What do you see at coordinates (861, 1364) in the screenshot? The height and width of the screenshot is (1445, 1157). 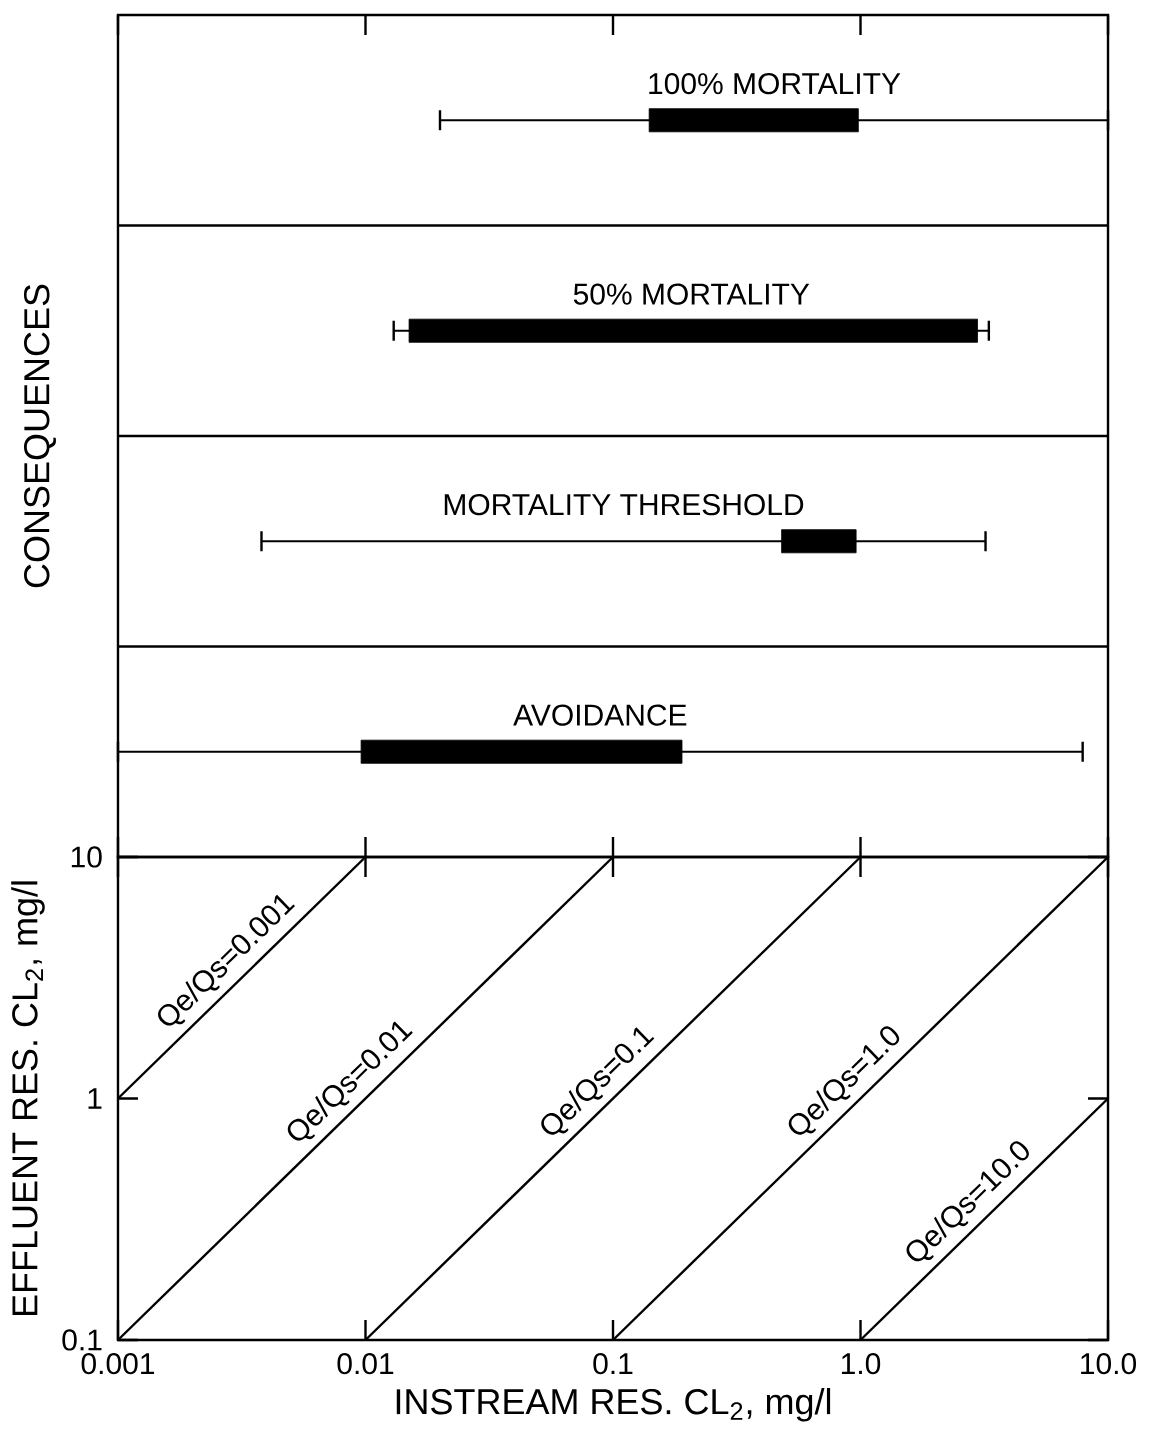 I see `x-tick-label: 1.0` at bounding box center [861, 1364].